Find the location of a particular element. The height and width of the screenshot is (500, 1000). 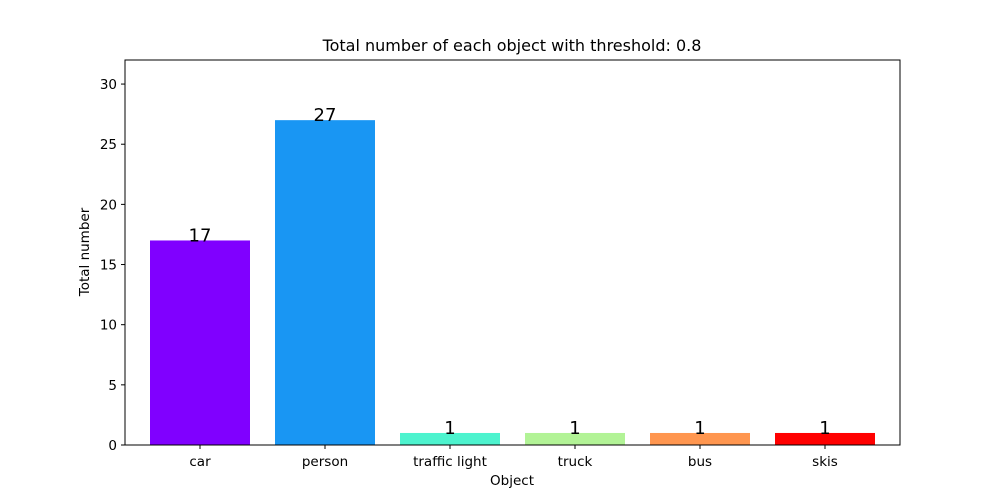

y-tick-label-25: 25 is located at coordinates (108, 145).